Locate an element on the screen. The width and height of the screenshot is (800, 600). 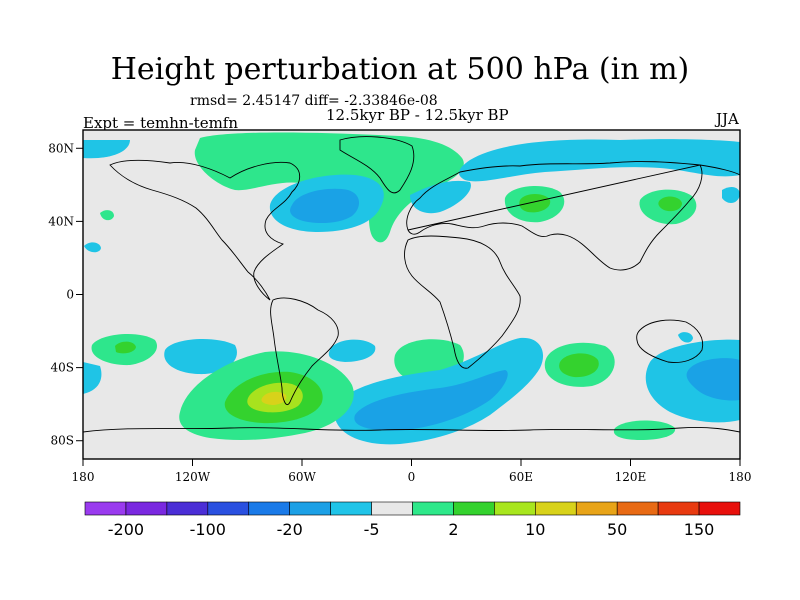
coastline-europe-asia is located at coordinates (573, 216).